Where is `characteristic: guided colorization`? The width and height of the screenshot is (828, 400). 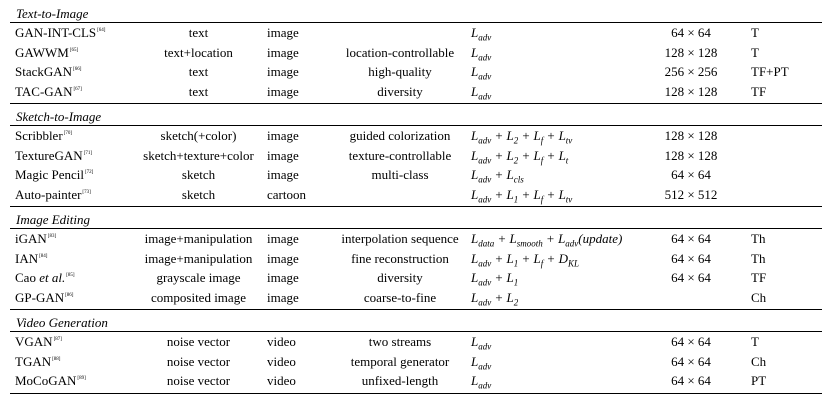 characteristic: guided colorization is located at coordinates (400, 135).